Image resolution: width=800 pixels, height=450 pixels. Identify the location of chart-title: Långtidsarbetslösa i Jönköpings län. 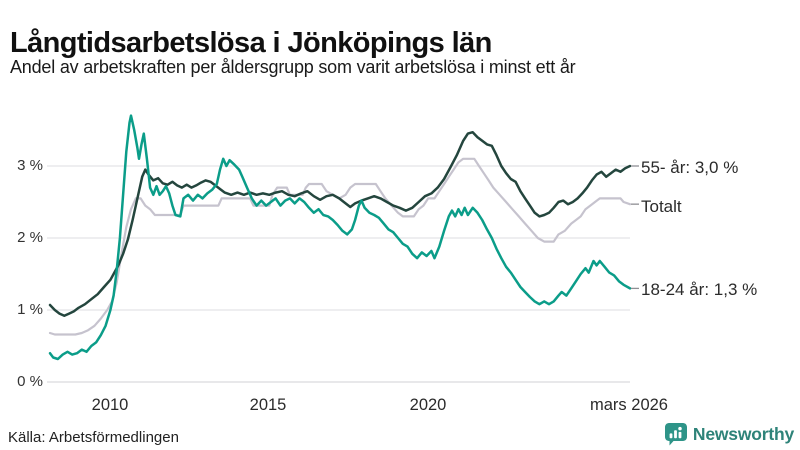
(251, 43).